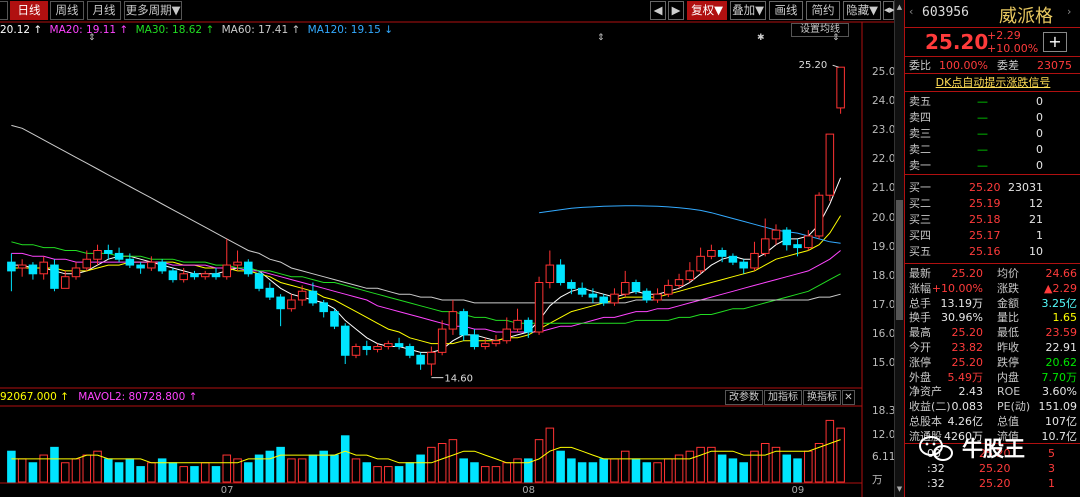 The width and height of the screenshot is (1080, 497). Describe the element at coordinates (993, 377) in the screenshot. I see `stat-row: 外盘 5.49万 内盘 7.70万` at that location.